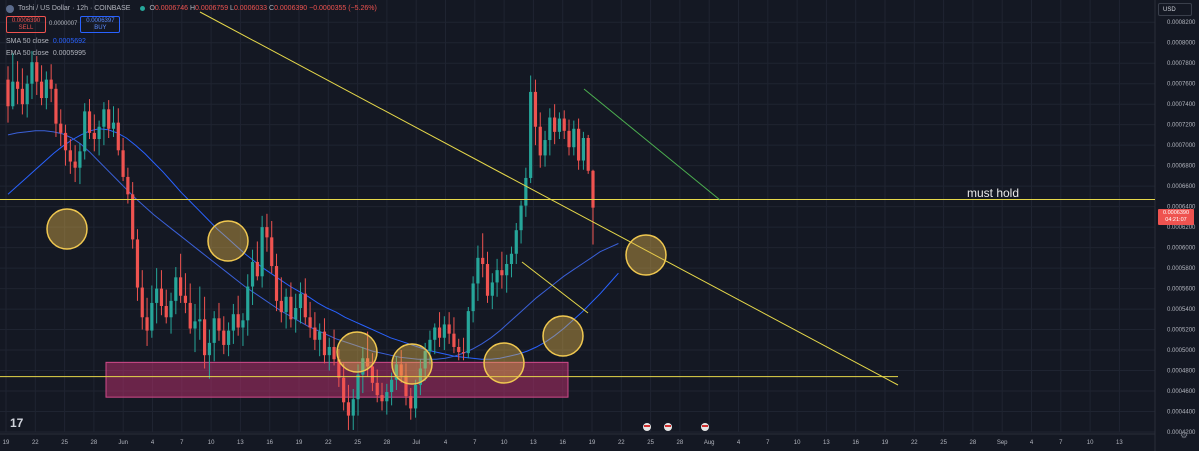 Image resolution: width=1199 pixels, height=451 pixels. Describe the element at coordinates (1181, 290) in the screenshot. I see `price-tick-label: 0.0005600` at that location.